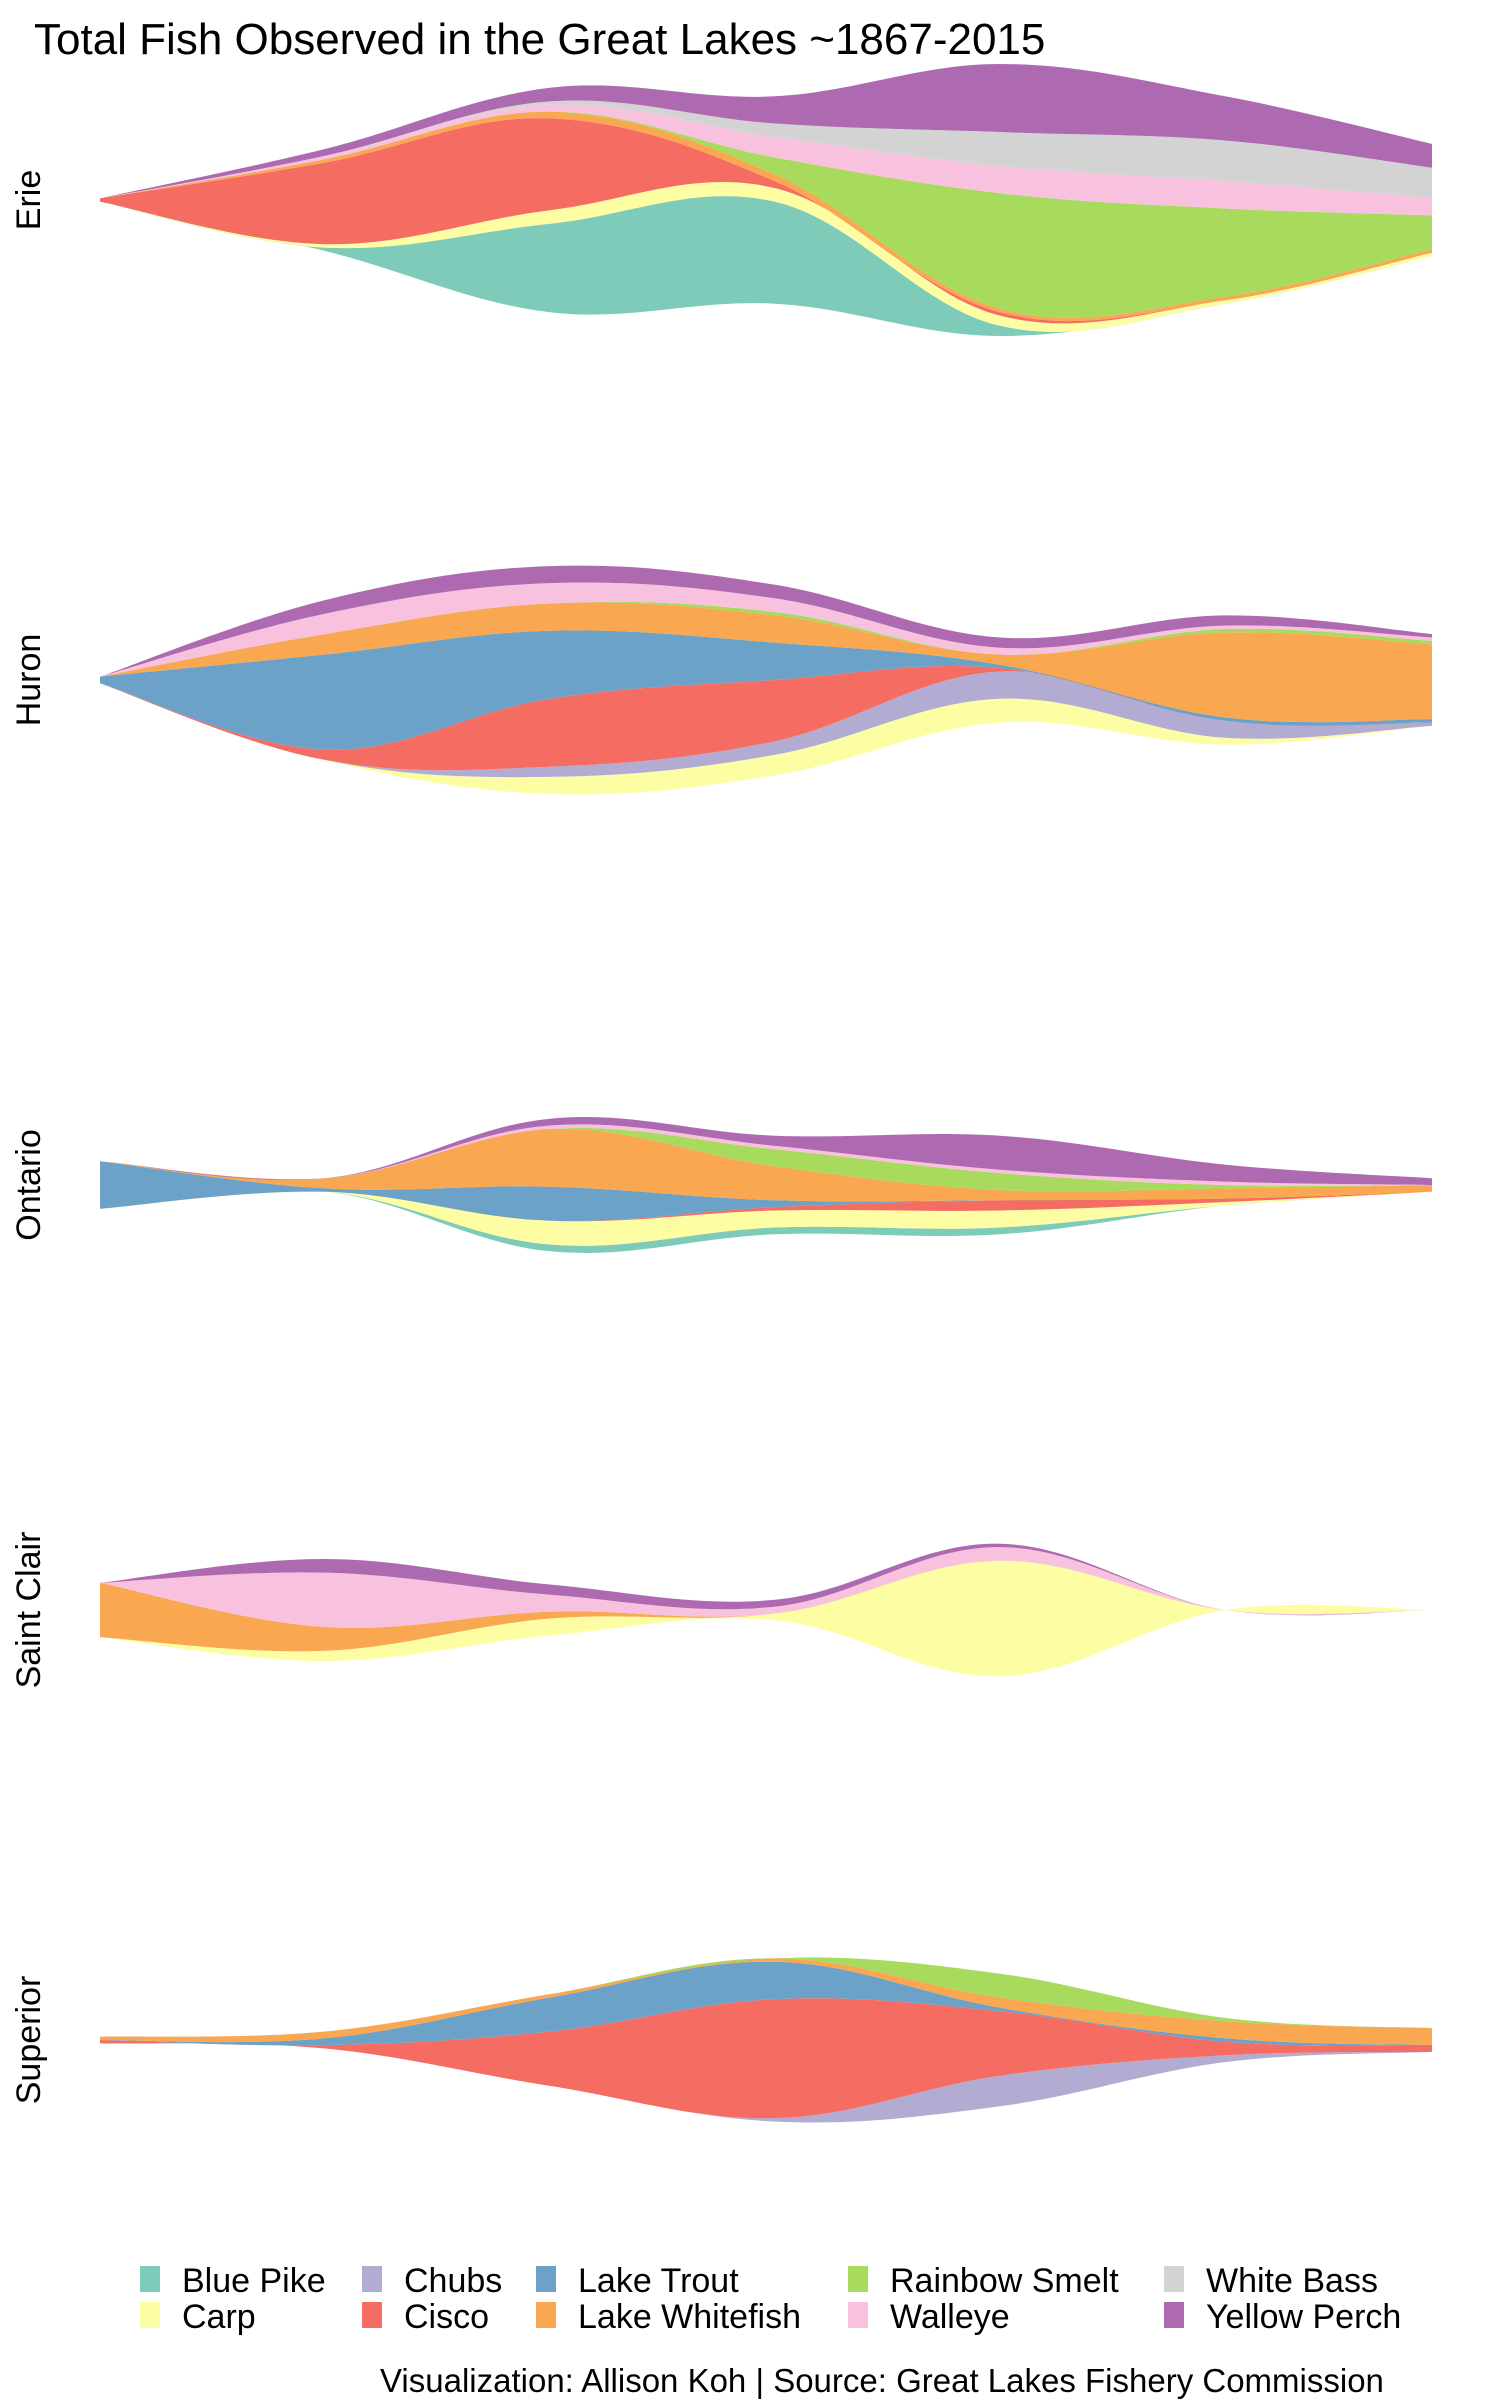 The height and width of the screenshot is (2400, 1500). Describe the element at coordinates (29, 1610) in the screenshot. I see `lake-label-saint-clair: Saint Clair` at that location.